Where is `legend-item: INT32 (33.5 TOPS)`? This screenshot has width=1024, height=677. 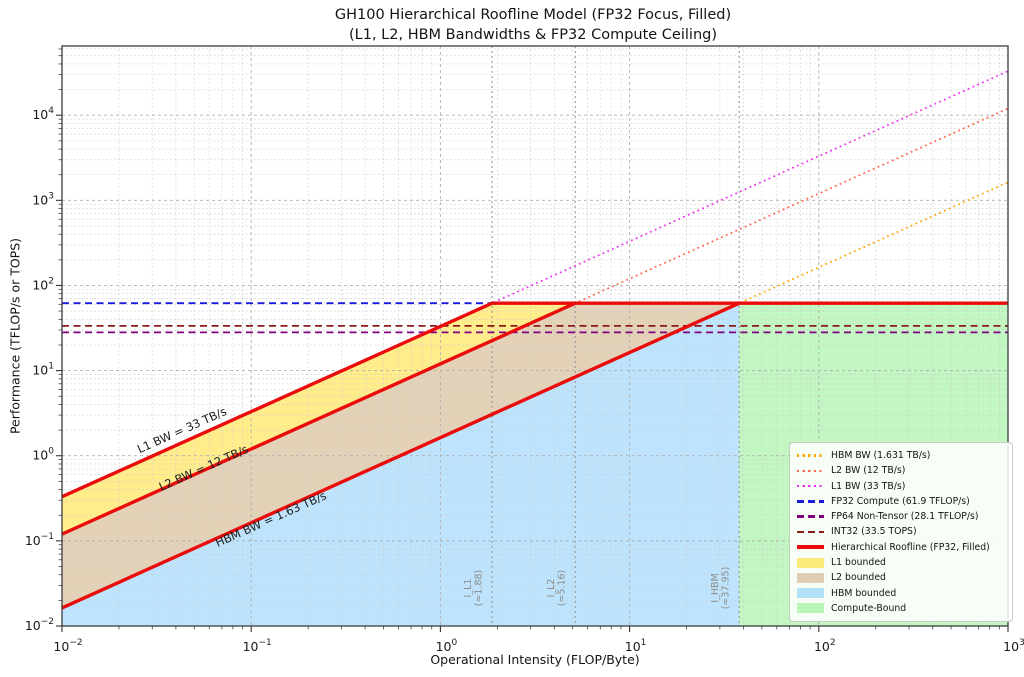
legend-item: INT32 (33.5 TOPS) is located at coordinates (901, 531).